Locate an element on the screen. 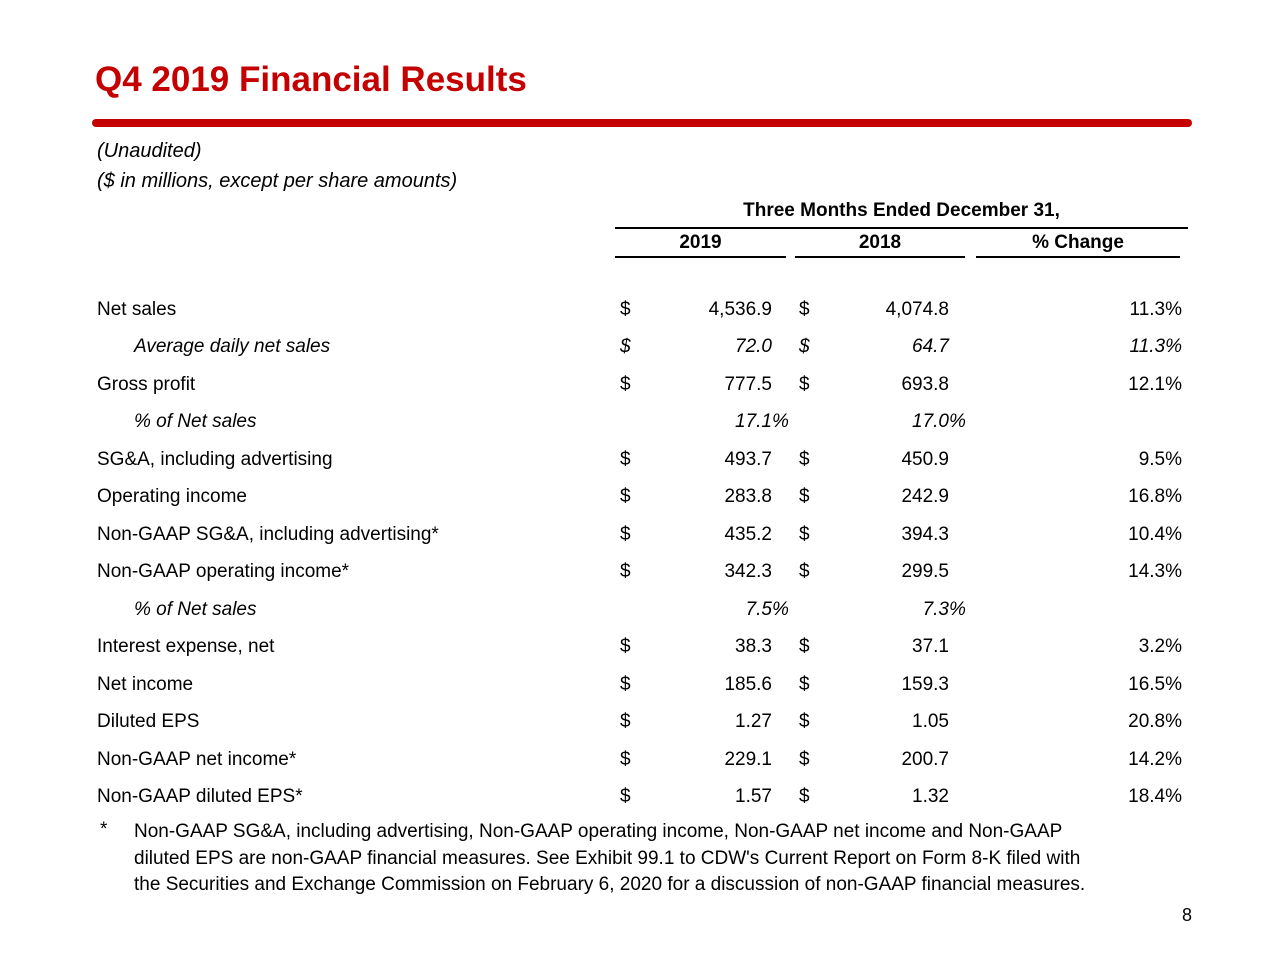  row-label: SG&A, including advertising is located at coordinates (215, 459).